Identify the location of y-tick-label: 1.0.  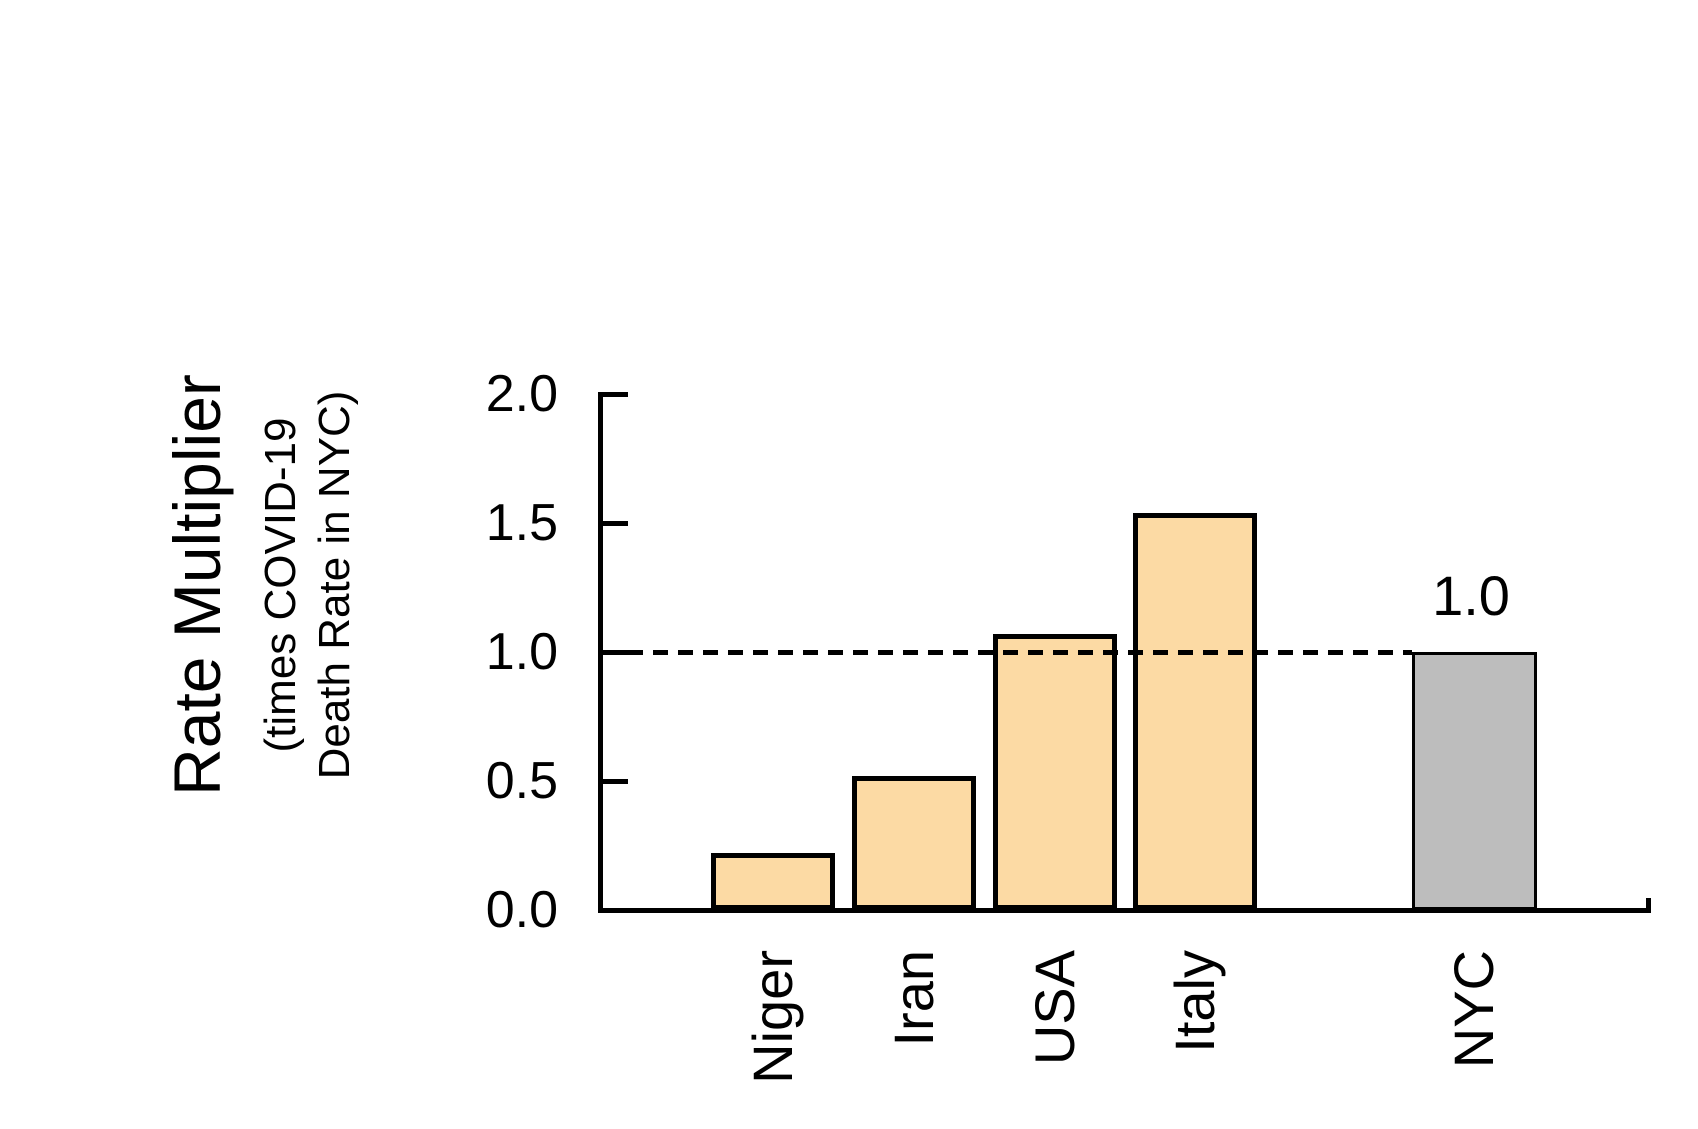
(521, 652).